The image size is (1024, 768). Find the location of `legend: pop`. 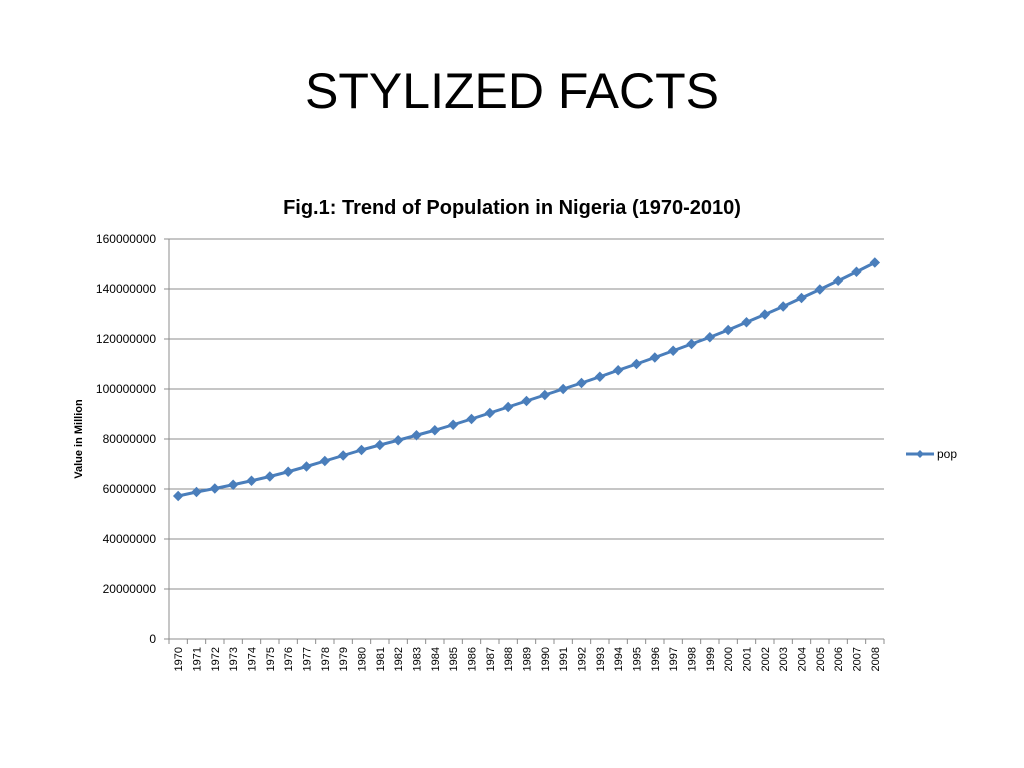

legend: pop is located at coordinates (931, 454).